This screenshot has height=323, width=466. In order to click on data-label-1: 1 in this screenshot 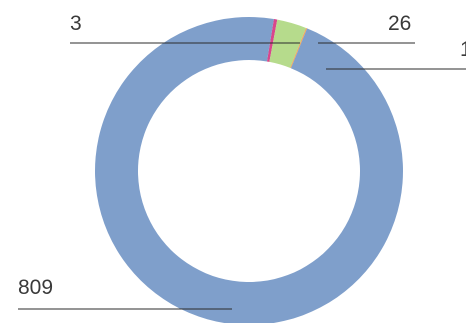, I will do `click(463, 49)`.